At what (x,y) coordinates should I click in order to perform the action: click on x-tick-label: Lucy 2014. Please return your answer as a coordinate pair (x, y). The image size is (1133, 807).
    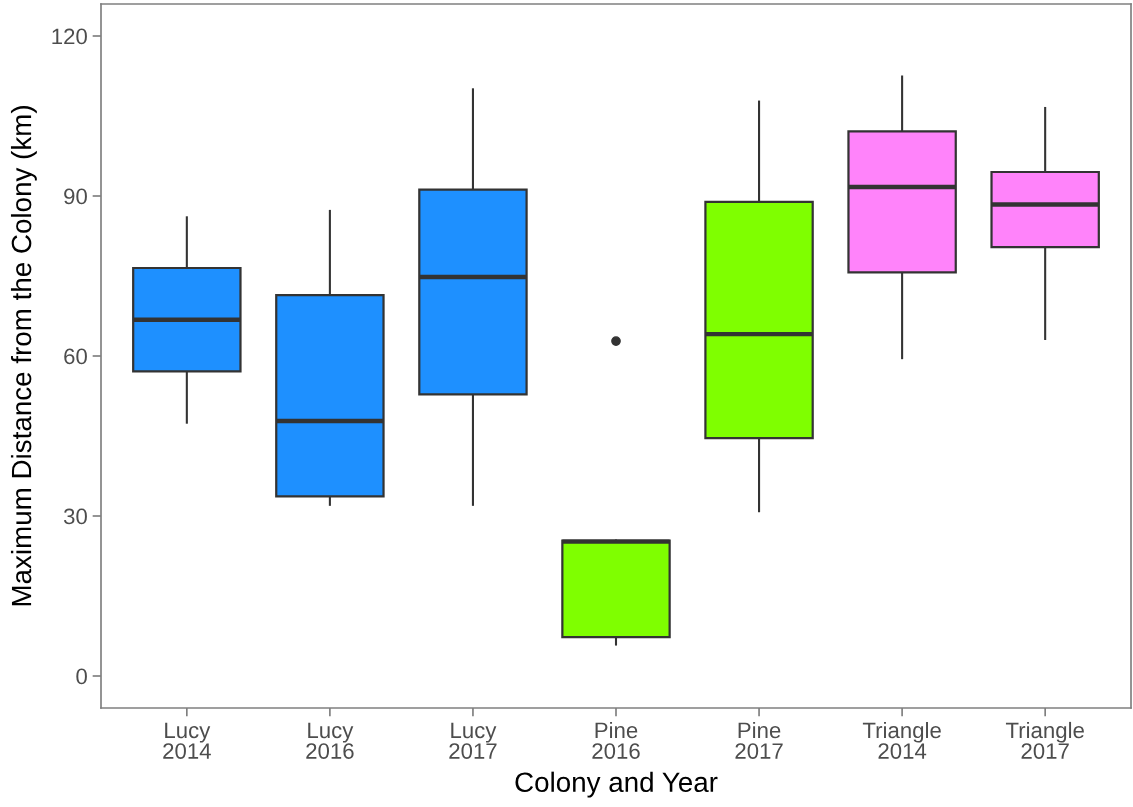
    Looking at the image, I should click on (187, 740).